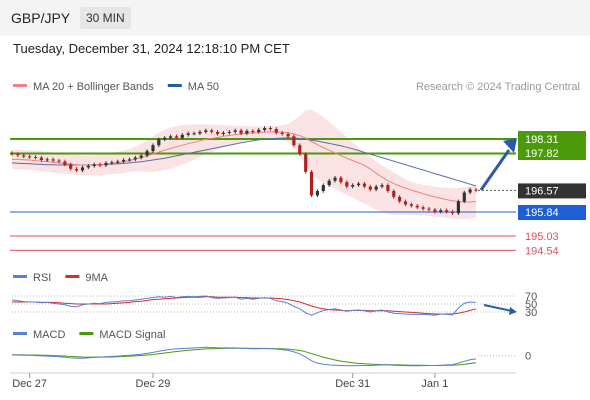 The image size is (590, 400). I want to click on rsi-level-label: 30, so click(531, 313).